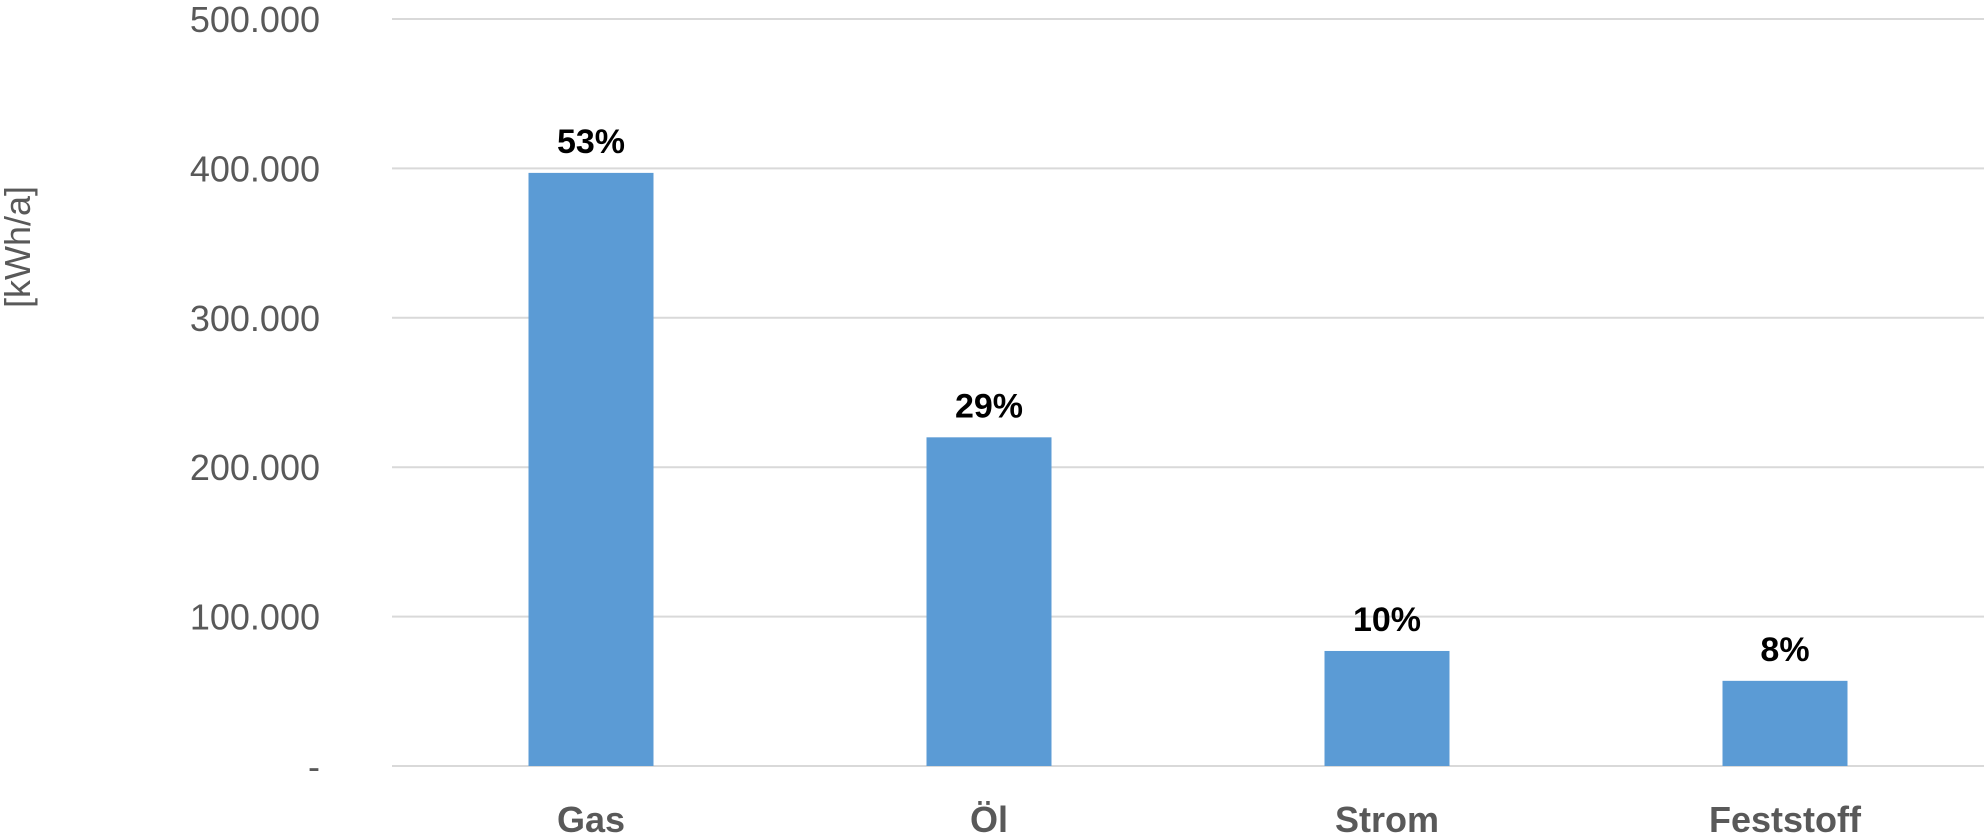 The width and height of the screenshot is (1984, 839). What do you see at coordinates (314, 766) in the screenshot?
I see `y-tick-label: -` at bounding box center [314, 766].